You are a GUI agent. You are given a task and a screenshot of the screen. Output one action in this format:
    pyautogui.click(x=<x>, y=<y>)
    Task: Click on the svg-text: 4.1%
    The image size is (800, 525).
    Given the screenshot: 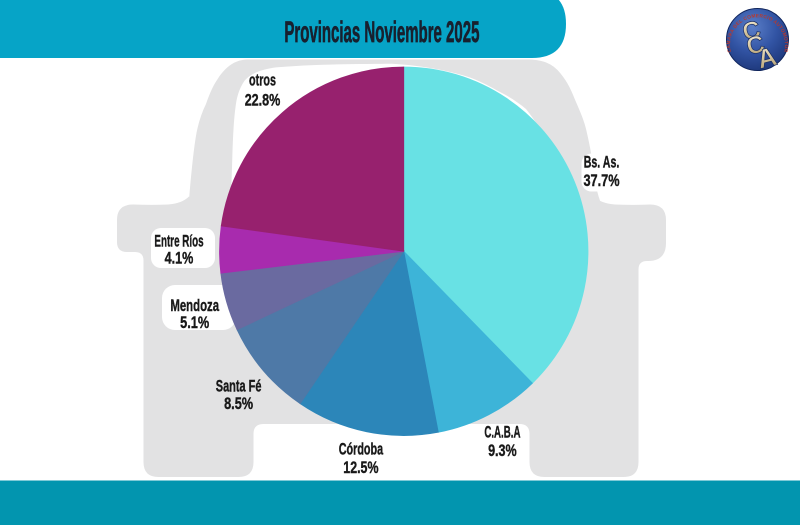 What is the action you would take?
    pyautogui.click(x=179, y=258)
    